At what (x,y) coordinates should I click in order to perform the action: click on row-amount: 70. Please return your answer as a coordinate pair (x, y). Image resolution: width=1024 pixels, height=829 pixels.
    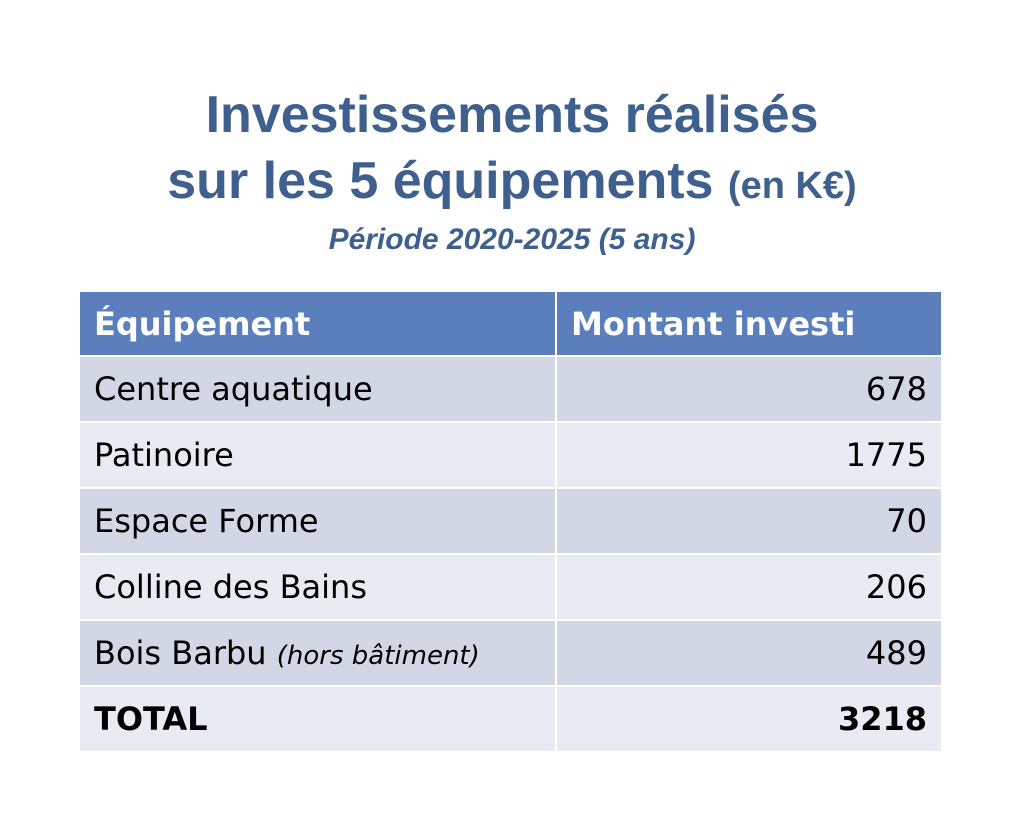
    Looking at the image, I should click on (748, 521).